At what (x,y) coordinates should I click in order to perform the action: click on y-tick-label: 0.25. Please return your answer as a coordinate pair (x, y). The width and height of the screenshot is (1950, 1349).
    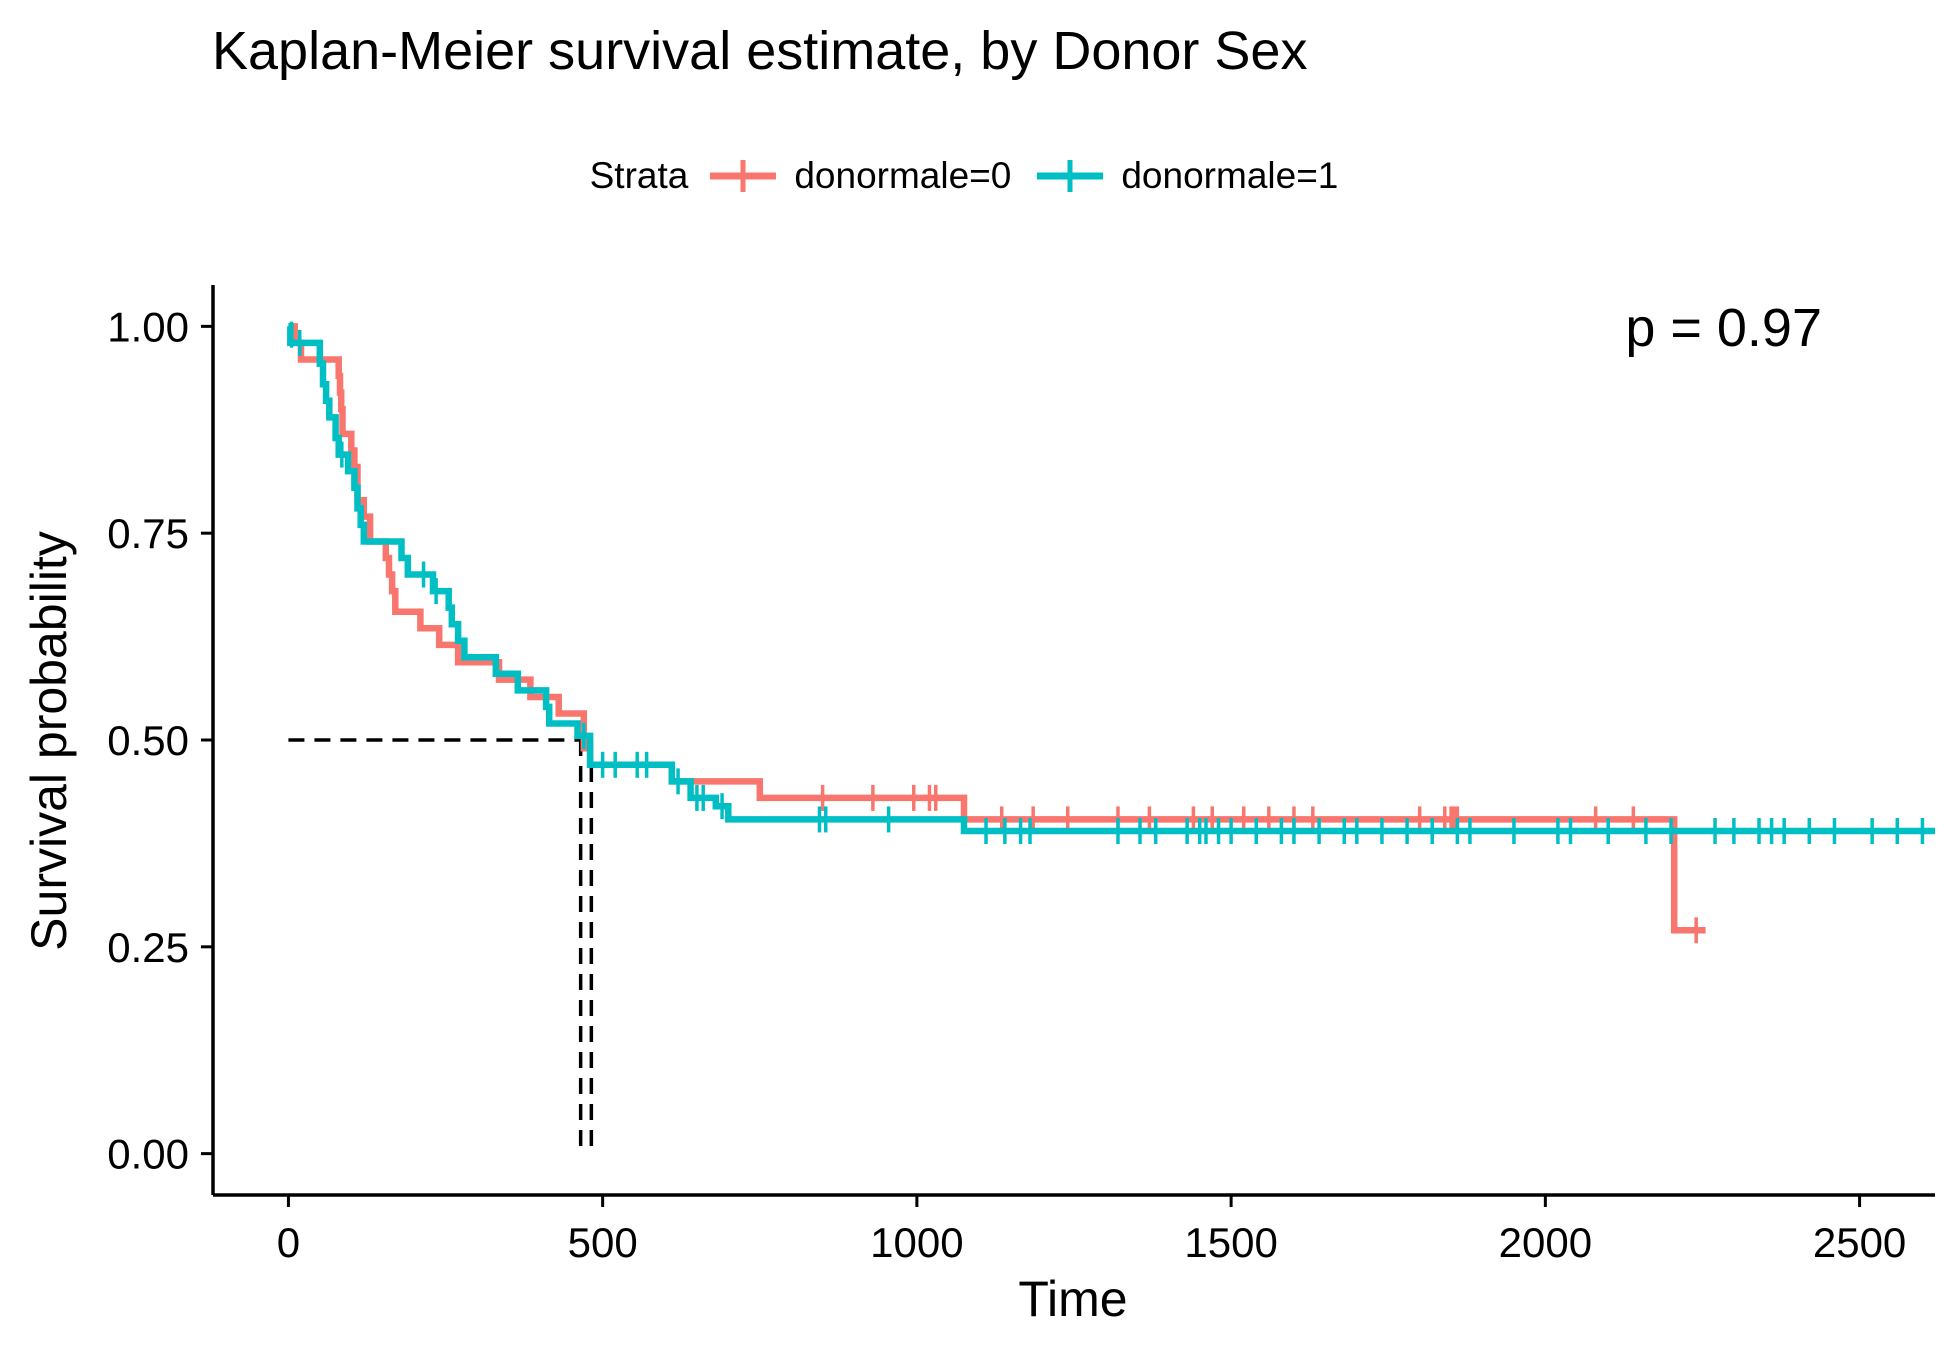
    Looking at the image, I should click on (148, 947).